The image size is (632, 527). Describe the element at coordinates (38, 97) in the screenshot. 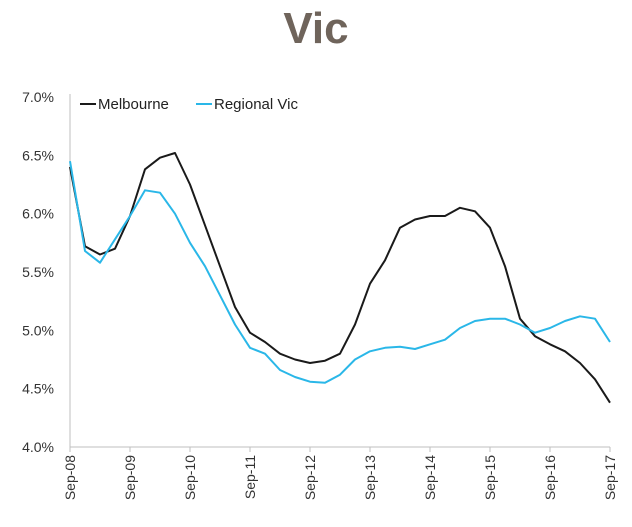

I see `y-tick-label: 7.0%` at that location.